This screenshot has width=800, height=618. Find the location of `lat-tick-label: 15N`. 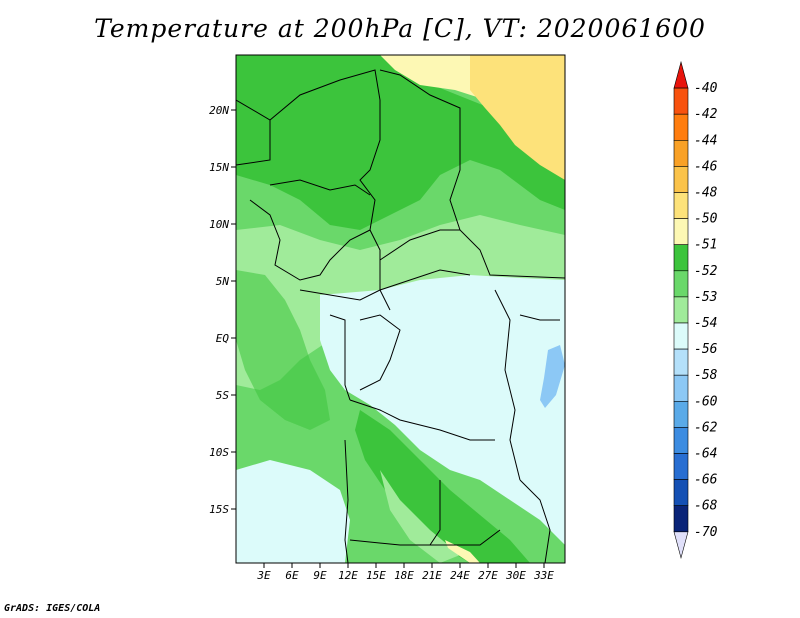

lat-tick-label: 15N is located at coordinates (219, 167).